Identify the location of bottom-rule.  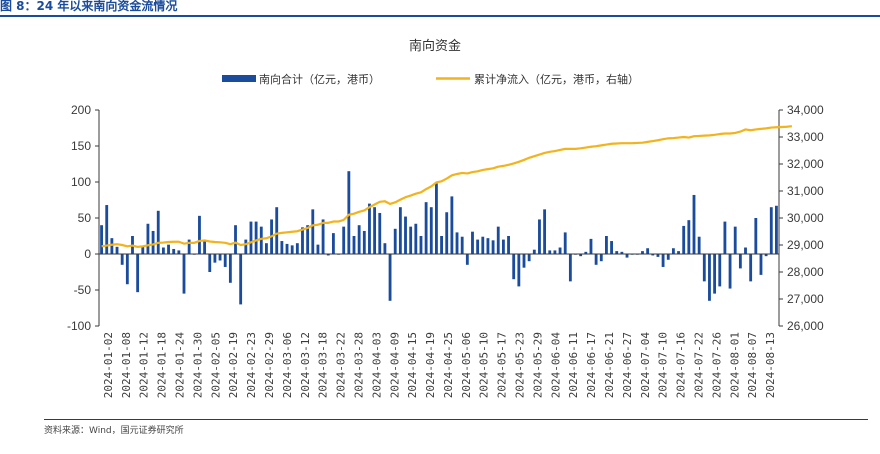
(456, 419).